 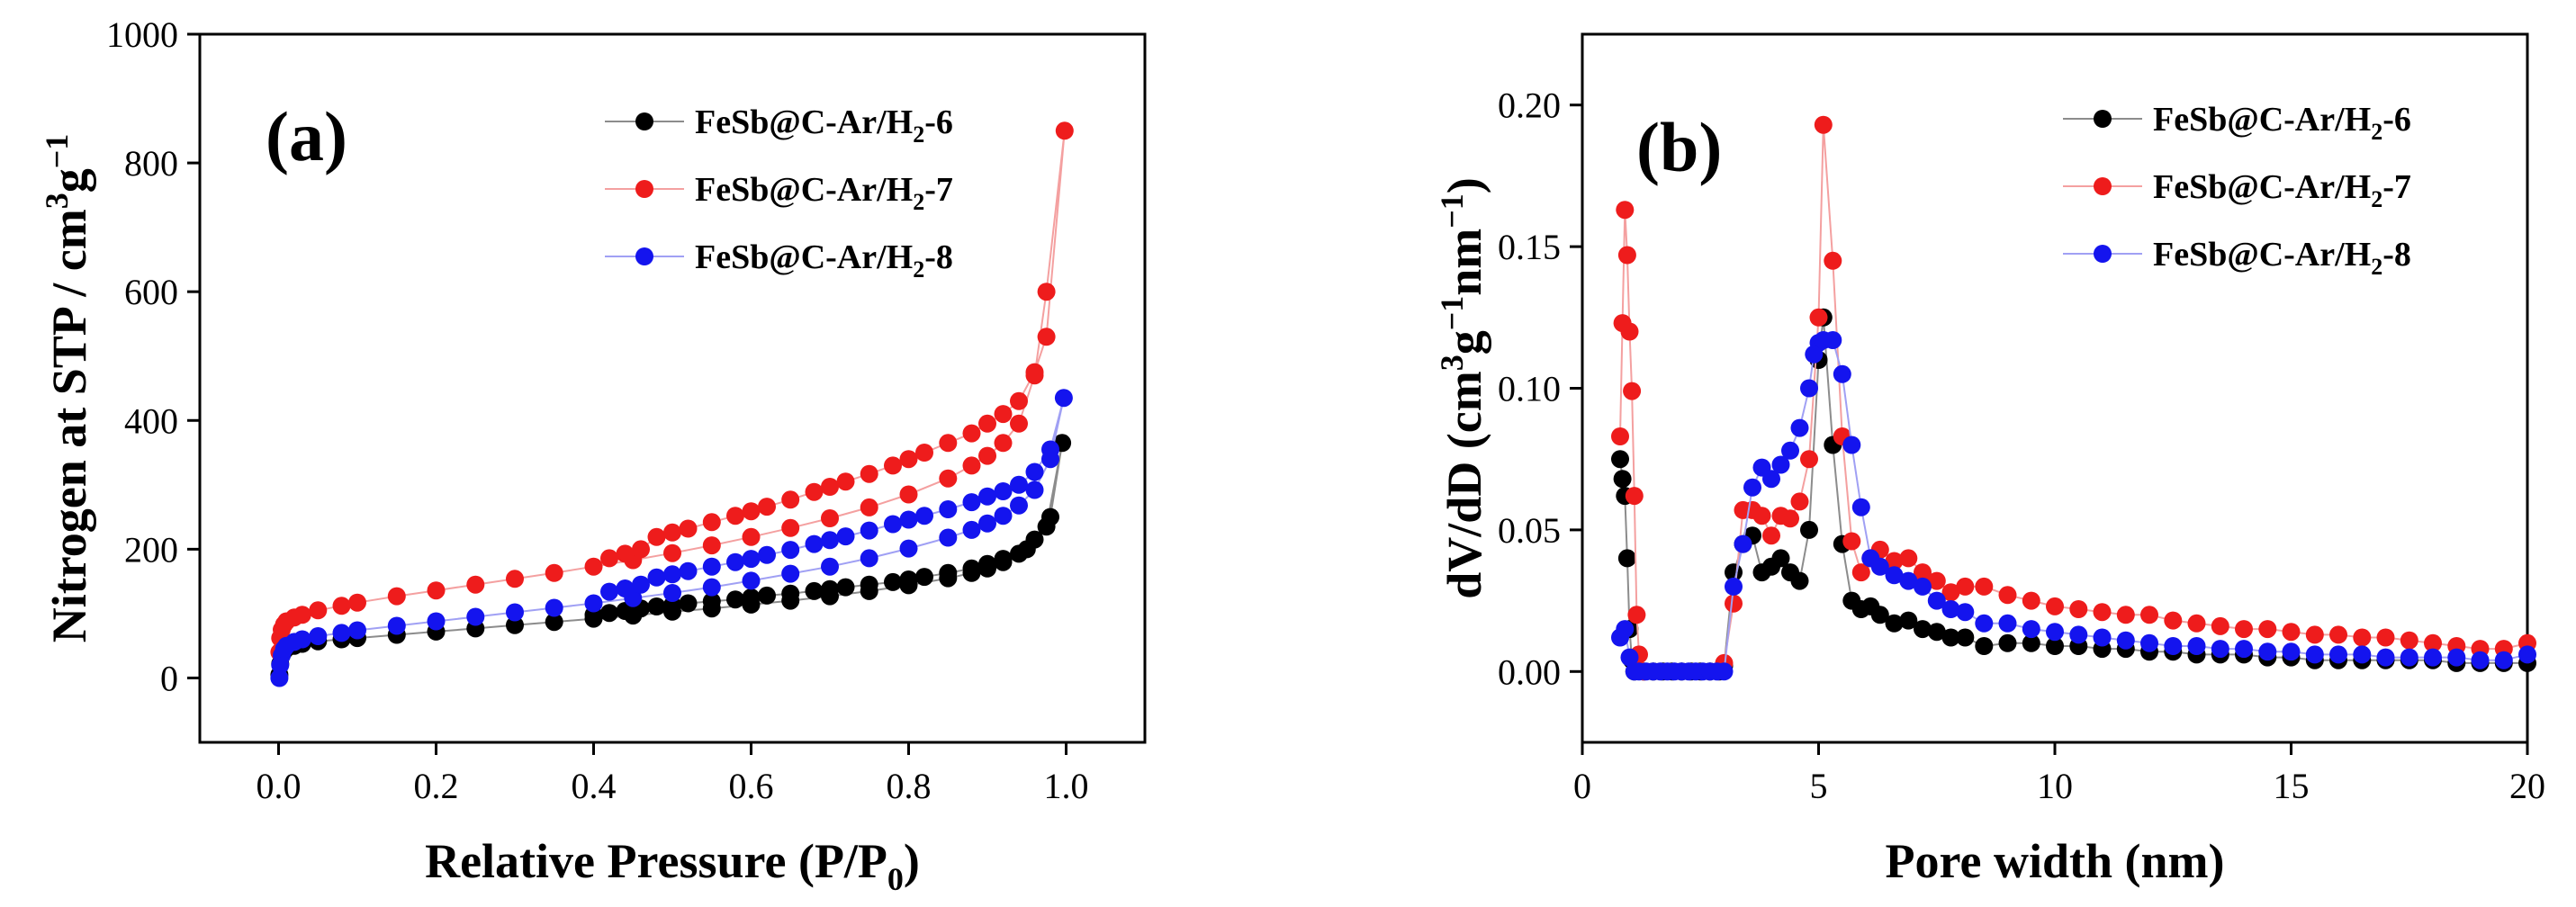 What do you see at coordinates (2527, 786) in the screenshot?
I see `x-tick-label: 20` at bounding box center [2527, 786].